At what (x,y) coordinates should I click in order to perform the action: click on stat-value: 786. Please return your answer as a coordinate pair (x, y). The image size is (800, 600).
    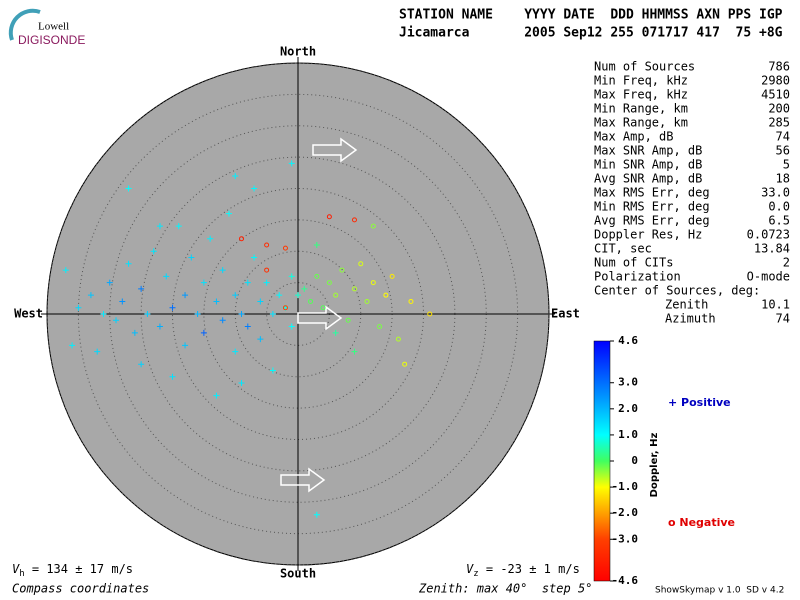
    Looking at the image, I should click on (779, 67).